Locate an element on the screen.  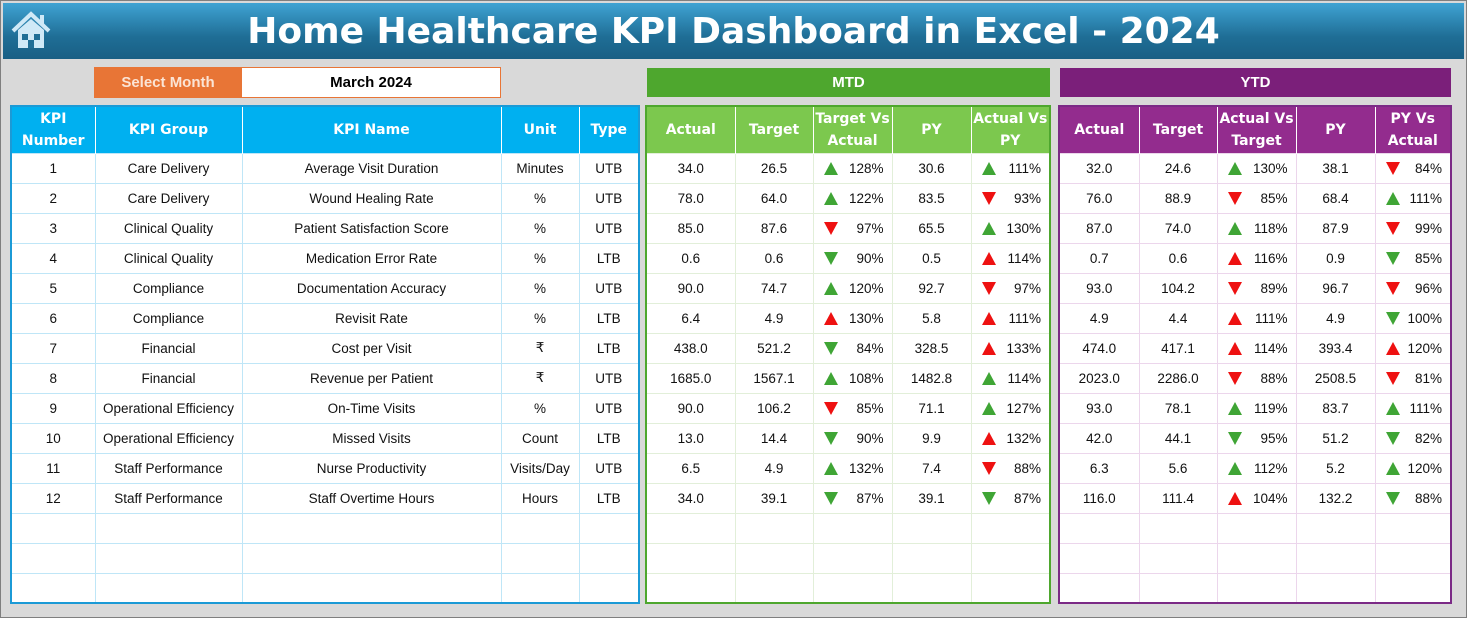
kpi-number: 6 is located at coordinates (53, 318).